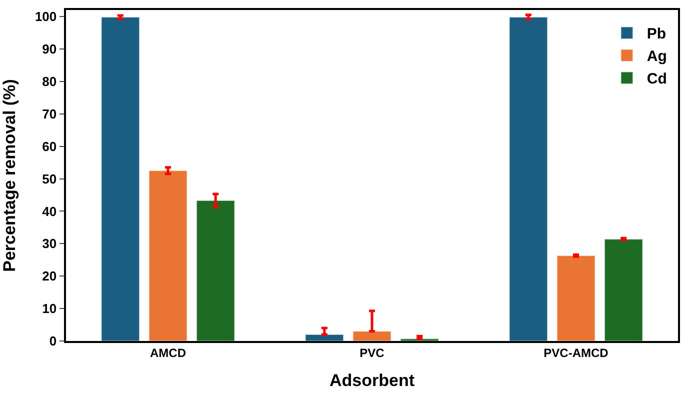 Image resolution: width=688 pixels, height=399 pixels. Describe the element at coordinates (372, 353) in the screenshot. I see `x-tick-label: PVC` at that location.